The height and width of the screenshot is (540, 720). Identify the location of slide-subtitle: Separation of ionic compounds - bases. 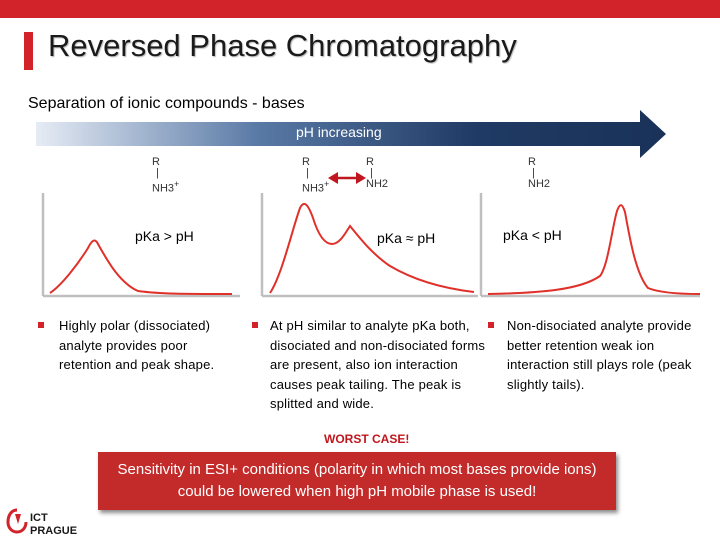
(166, 103).